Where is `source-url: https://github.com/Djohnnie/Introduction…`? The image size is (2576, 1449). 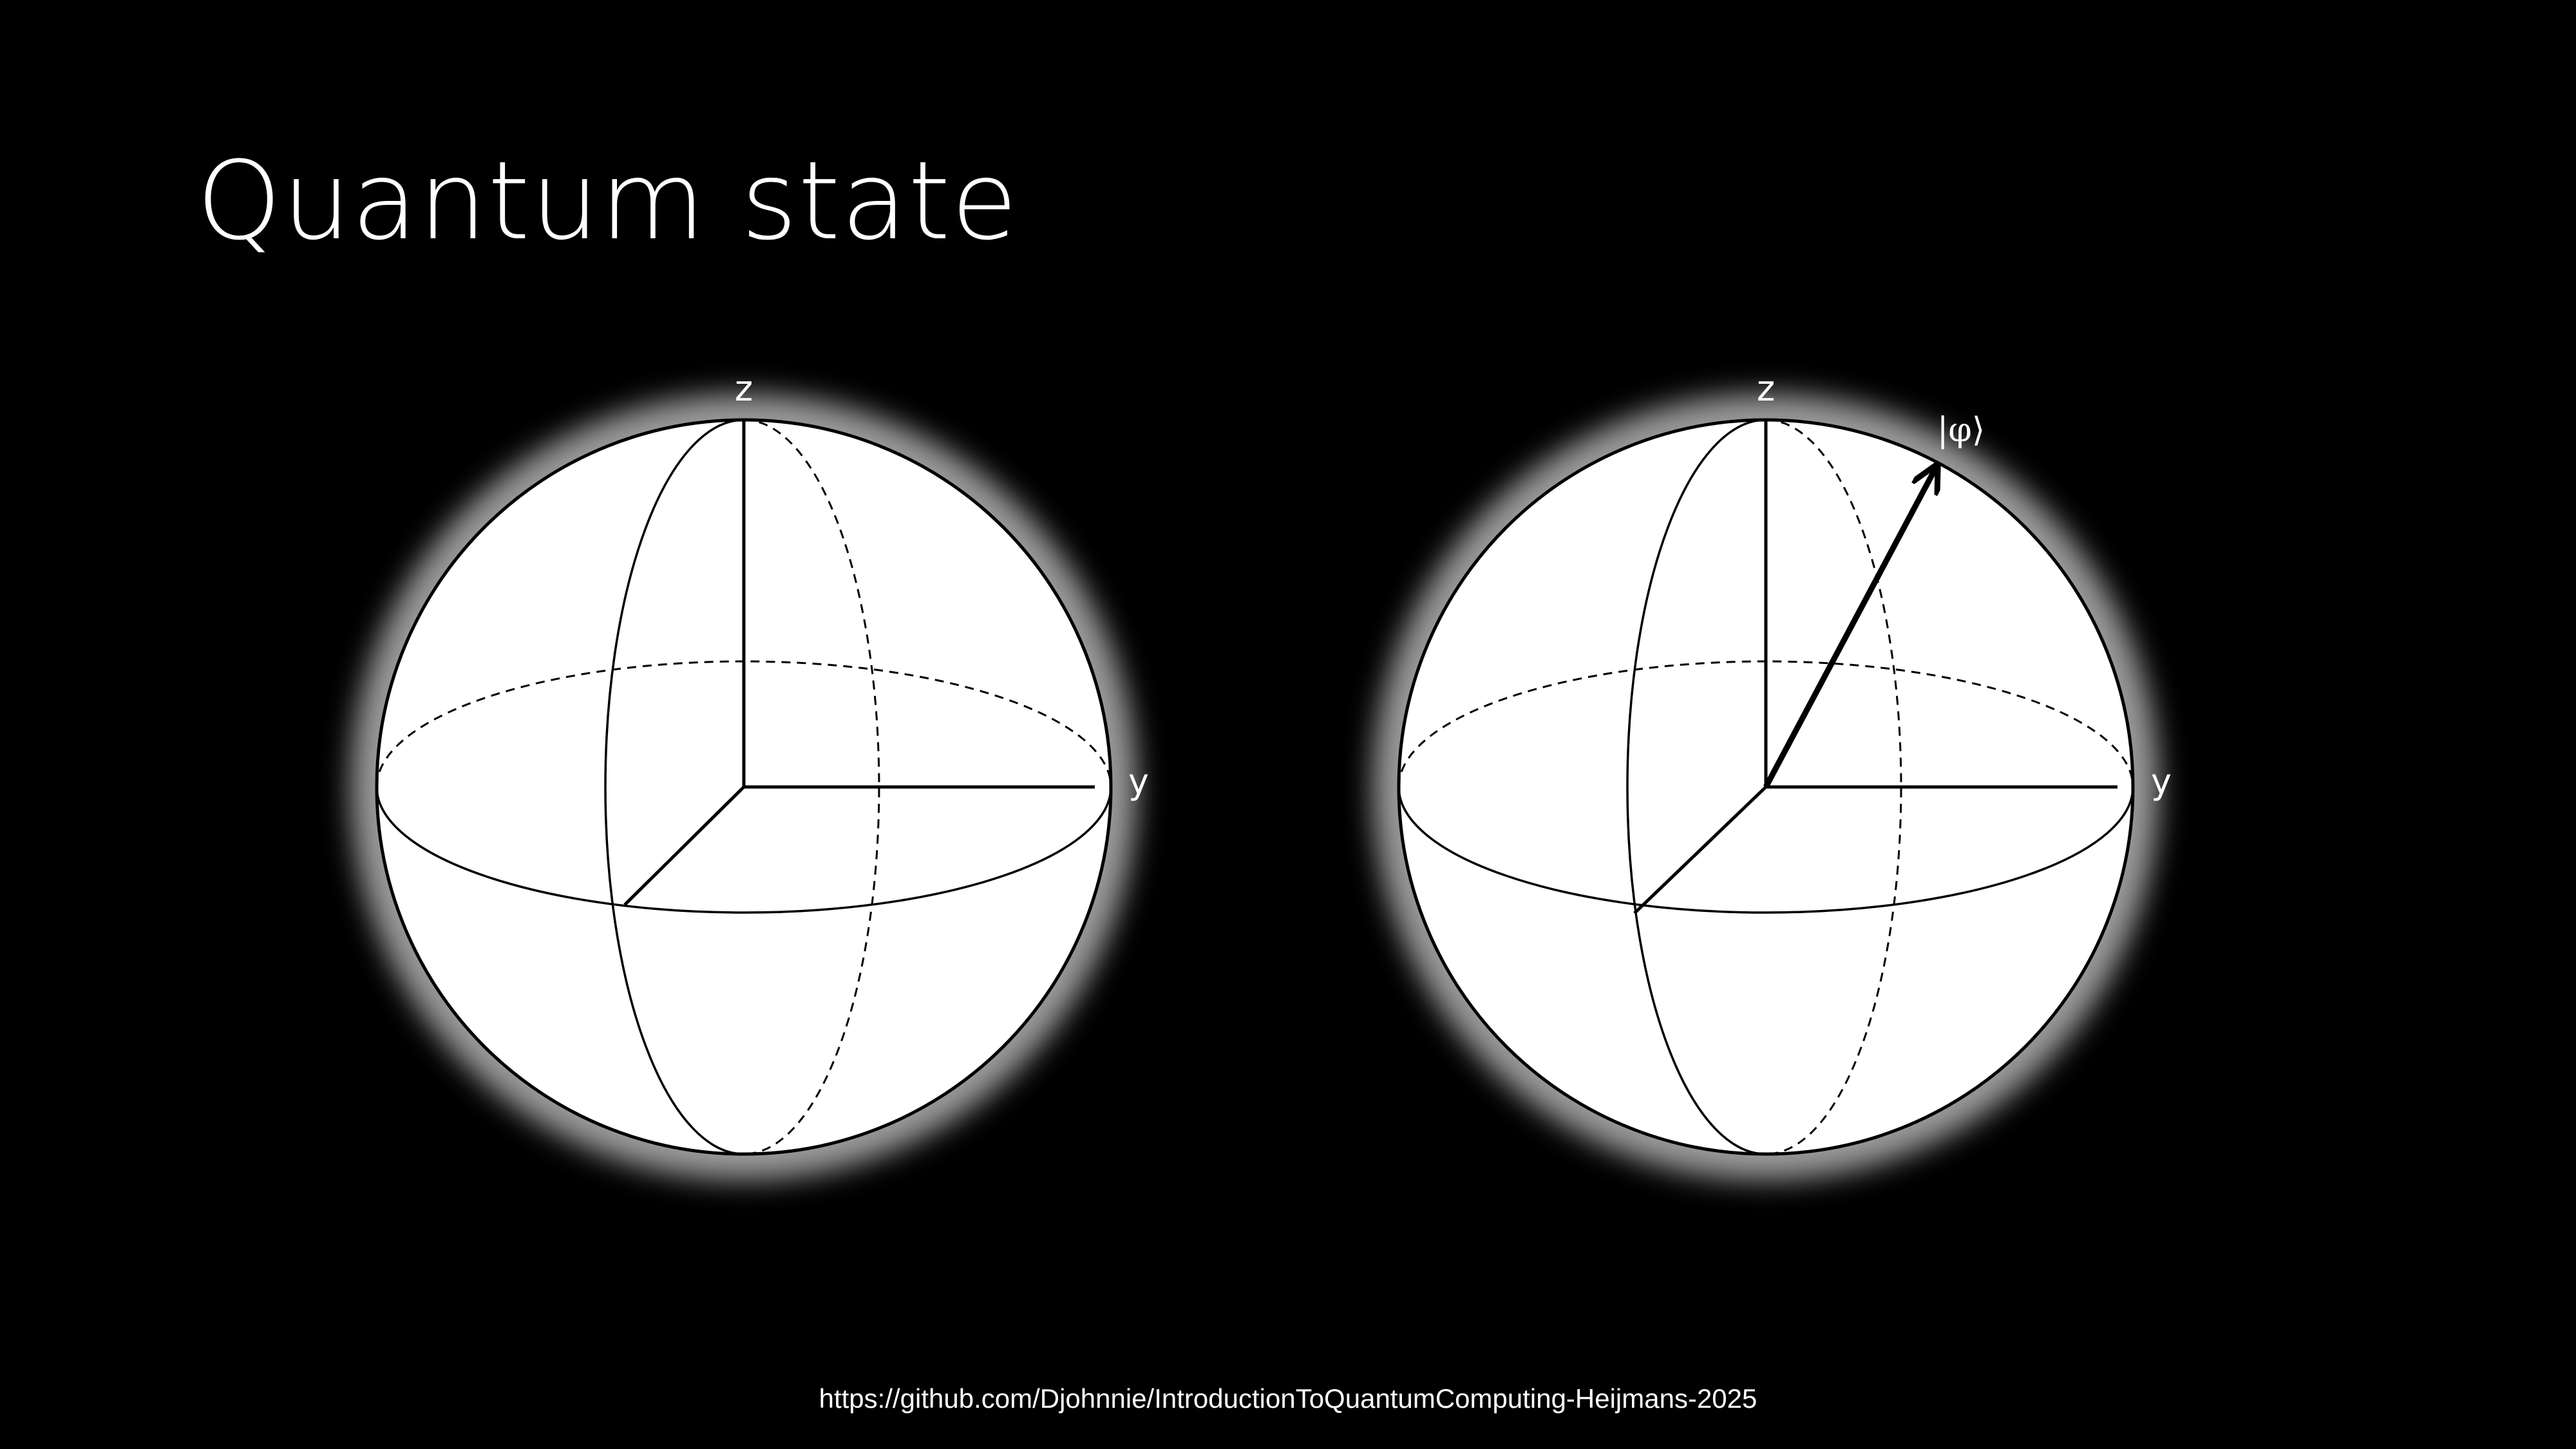 source-url: https://github.com/Djohnnie/Introduction… is located at coordinates (1288, 1399).